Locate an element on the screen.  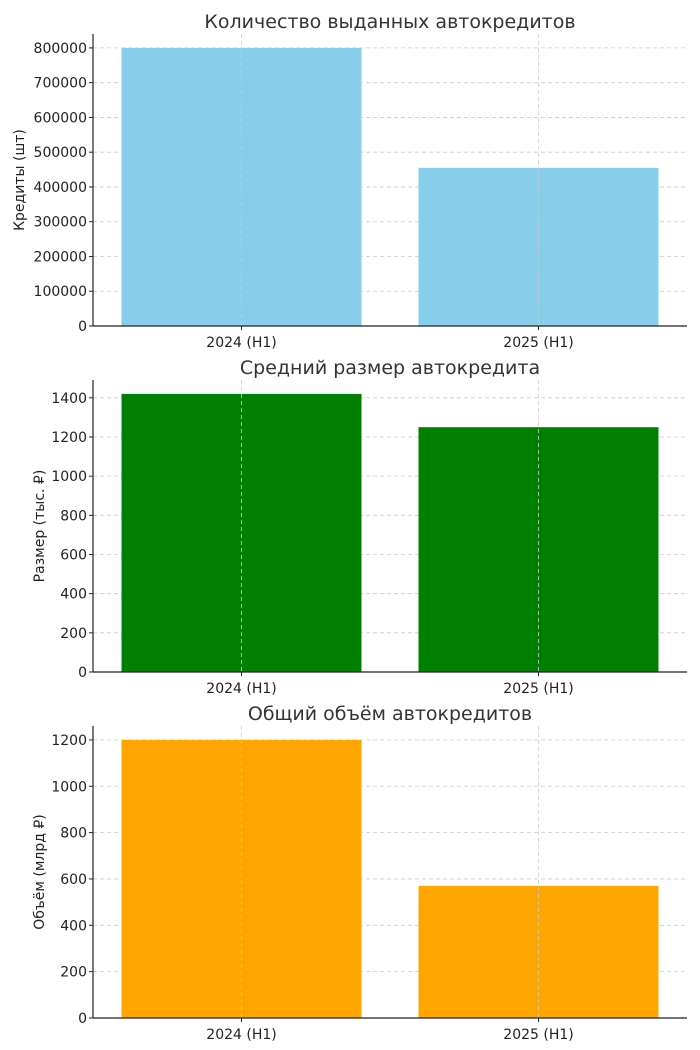
y-axis-label: Объём (млрд ₽) is located at coordinates (40, 872).